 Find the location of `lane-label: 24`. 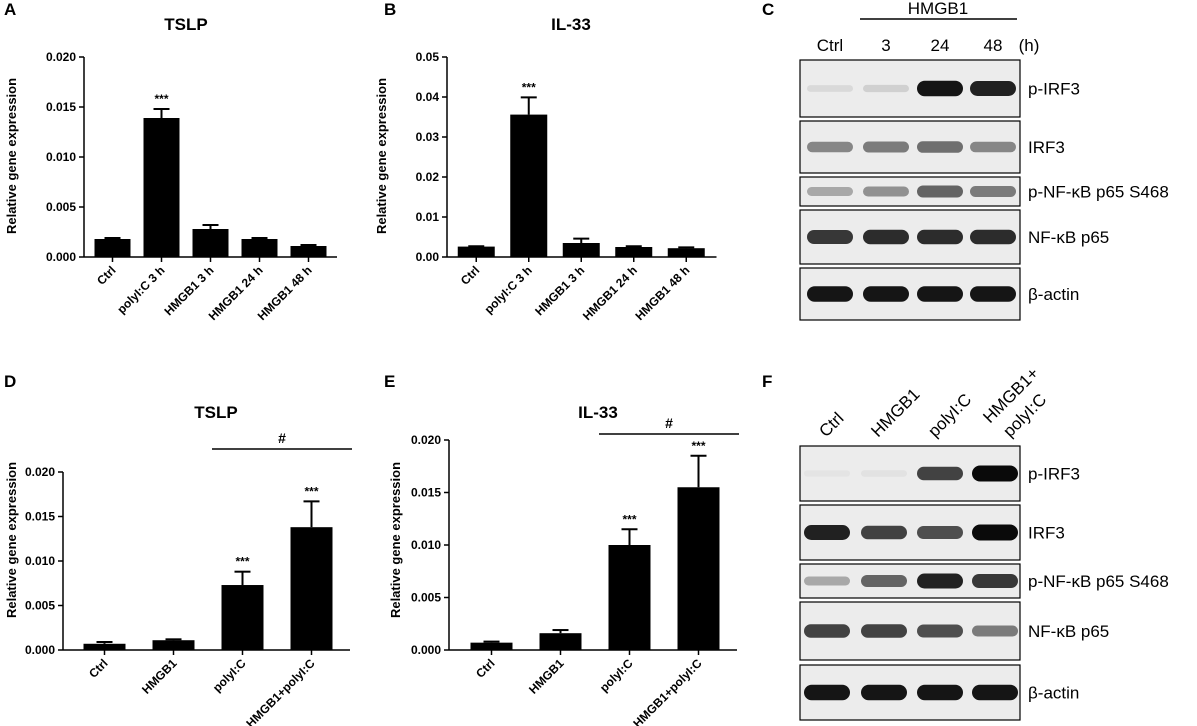

lane-label: 24 is located at coordinates (940, 45).